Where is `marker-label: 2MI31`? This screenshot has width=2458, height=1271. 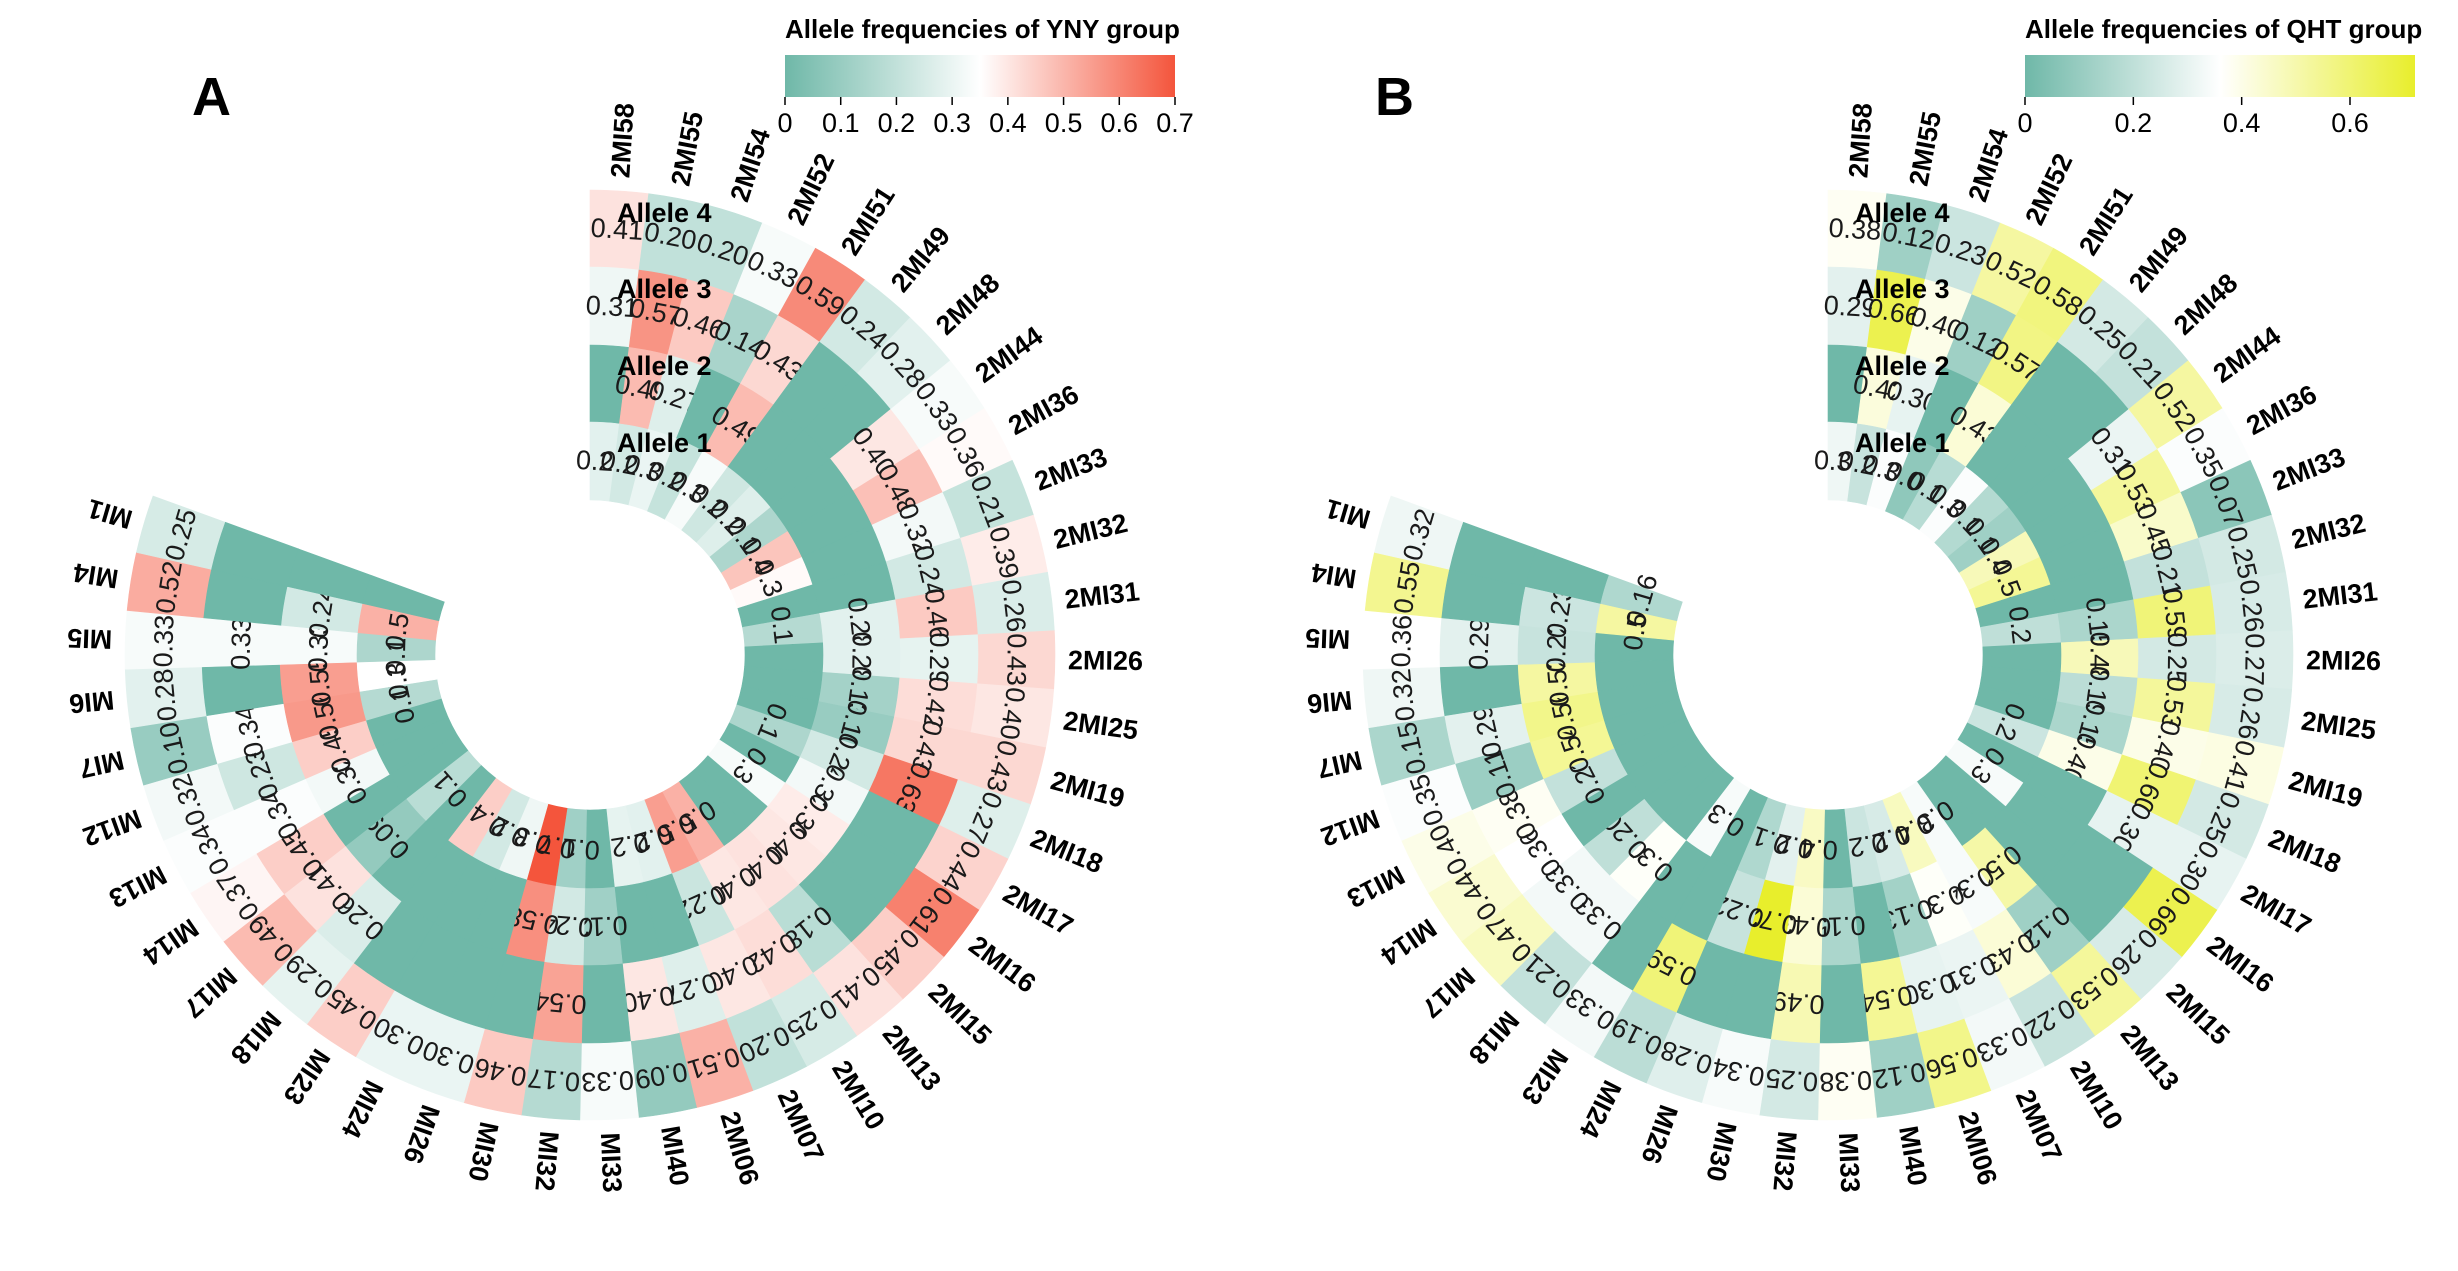 marker-label: 2MI31 is located at coordinates (1102, 595).